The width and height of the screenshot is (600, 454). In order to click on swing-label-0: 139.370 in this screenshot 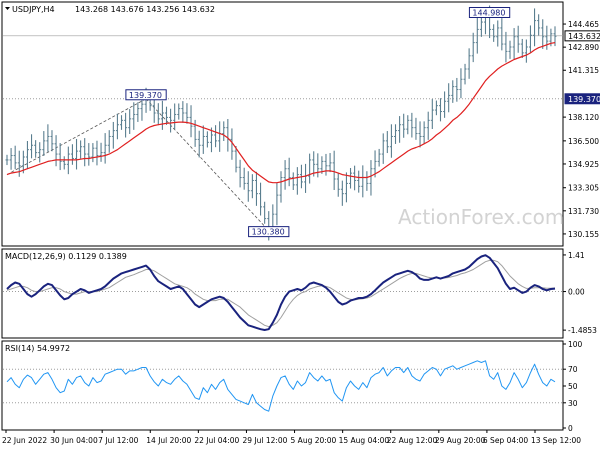, I will do `click(145, 95)`.